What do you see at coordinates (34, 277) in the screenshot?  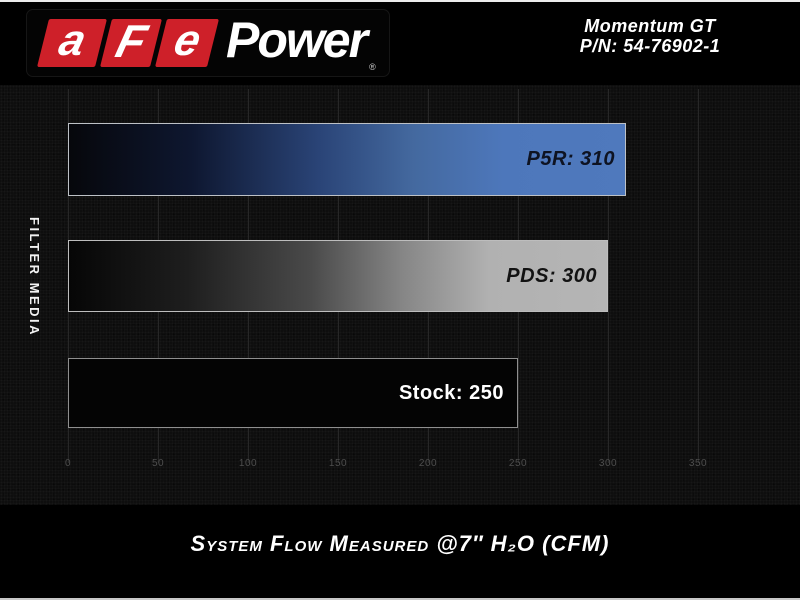 I see `y-axis-label: FILTER MEDIA` at bounding box center [34, 277].